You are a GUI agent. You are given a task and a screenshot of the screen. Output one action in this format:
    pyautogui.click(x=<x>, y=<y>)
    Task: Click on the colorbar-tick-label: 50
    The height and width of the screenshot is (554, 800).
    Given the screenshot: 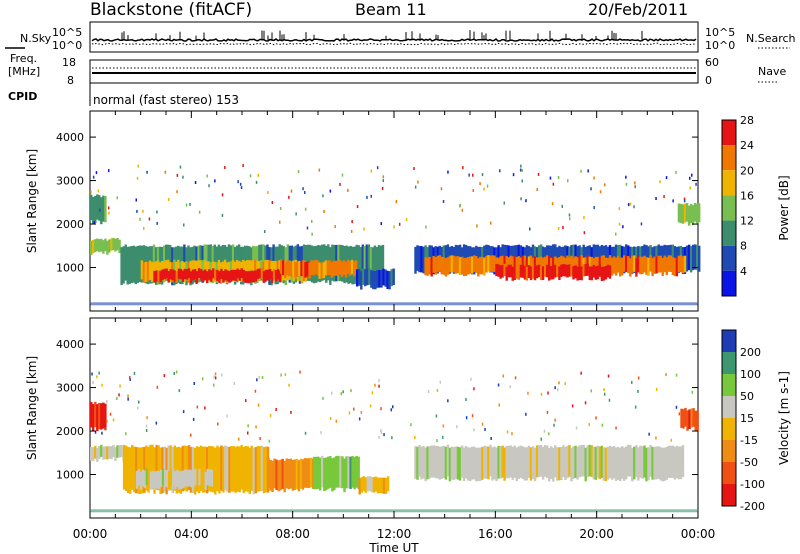 What is the action you would take?
    pyautogui.click(x=747, y=396)
    